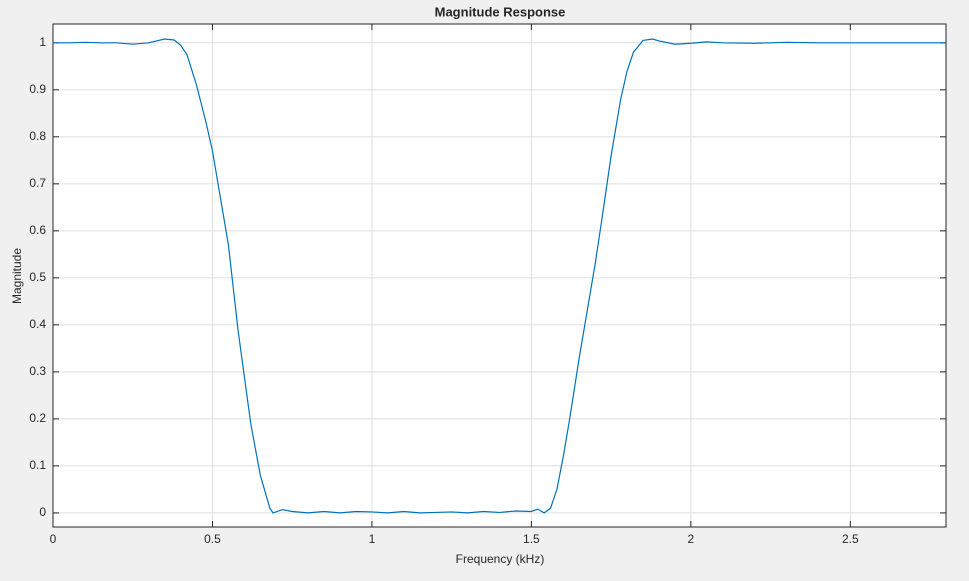 The width and height of the screenshot is (969, 581). What do you see at coordinates (37, 136) in the screenshot?
I see `y-tick-label: 0.8` at bounding box center [37, 136].